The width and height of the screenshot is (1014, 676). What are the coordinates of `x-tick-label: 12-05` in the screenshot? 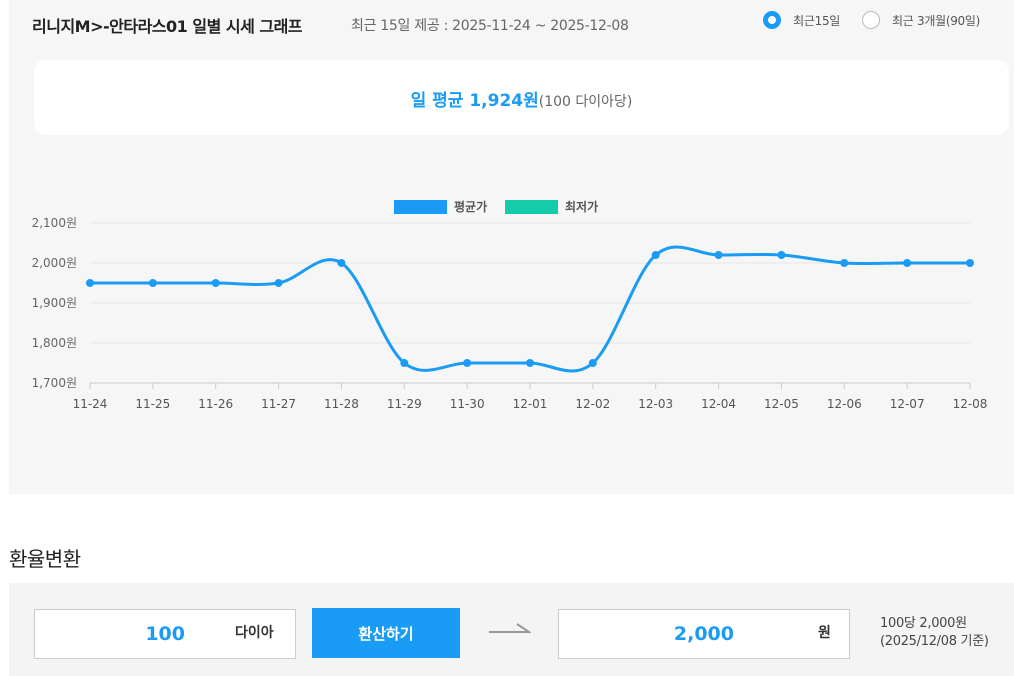 It's located at (781, 404).